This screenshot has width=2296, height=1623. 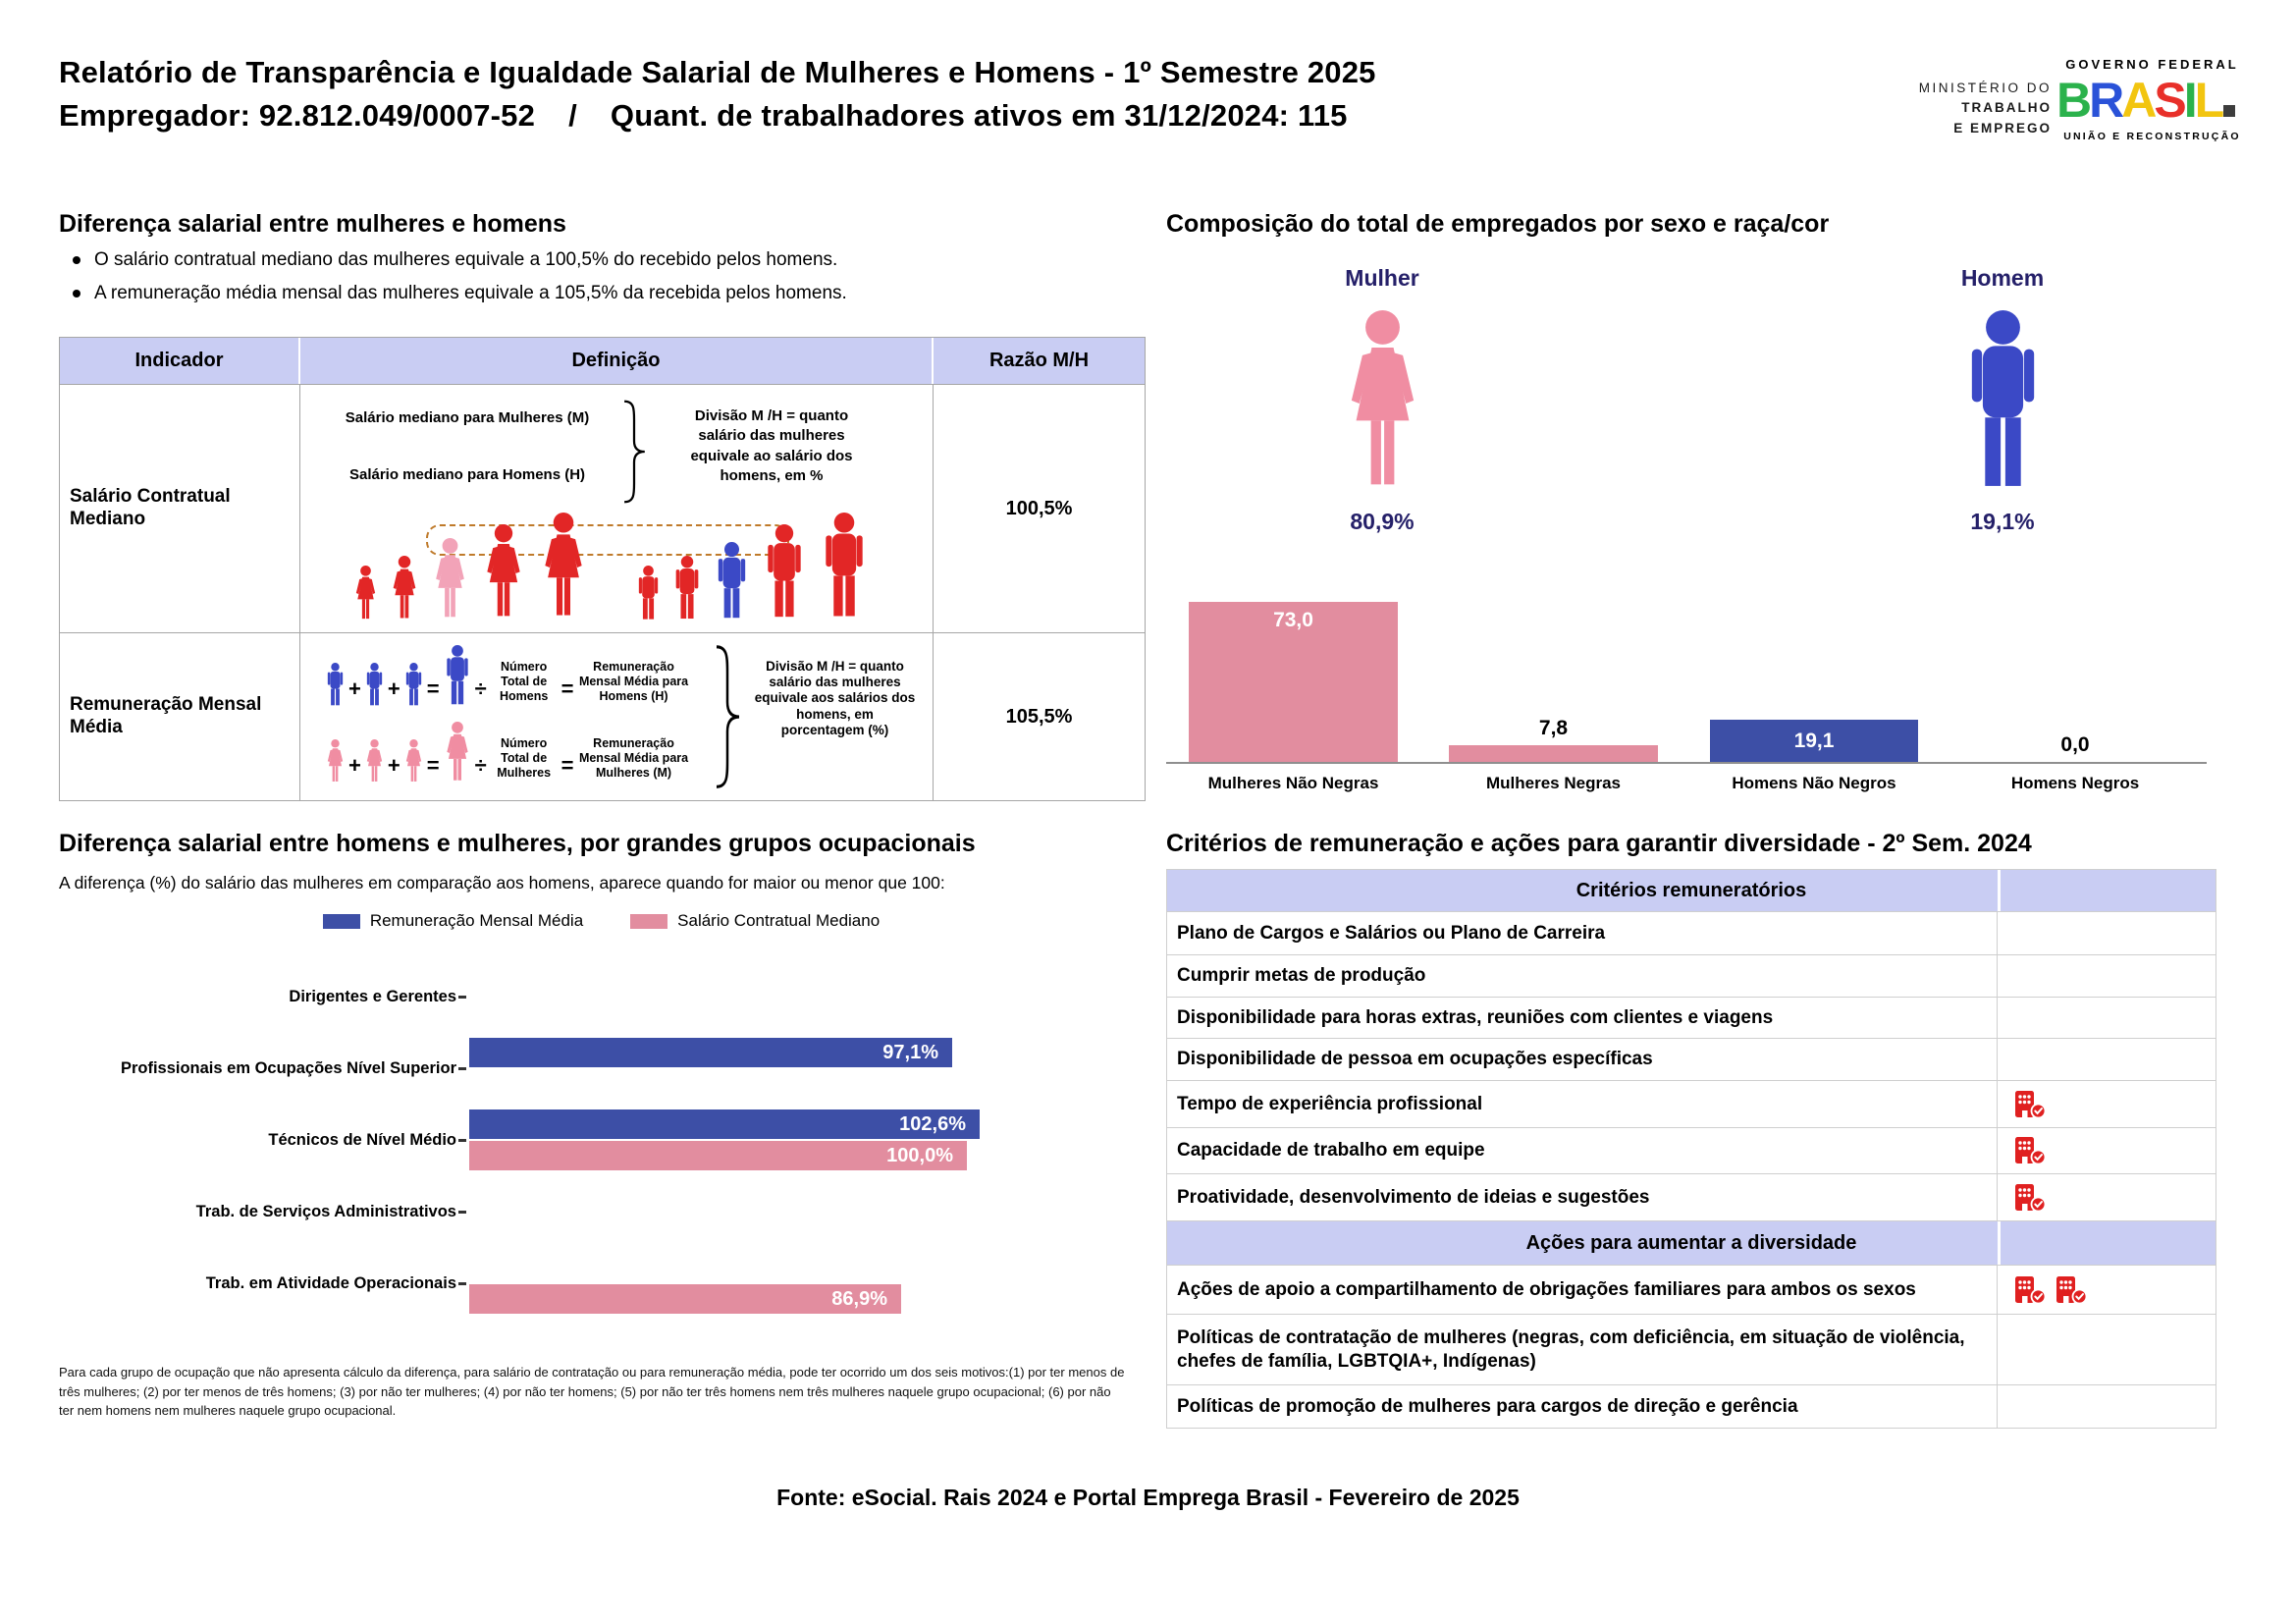 What do you see at coordinates (2075, 783) in the screenshot?
I see `composition-category-label: Homens Negros` at bounding box center [2075, 783].